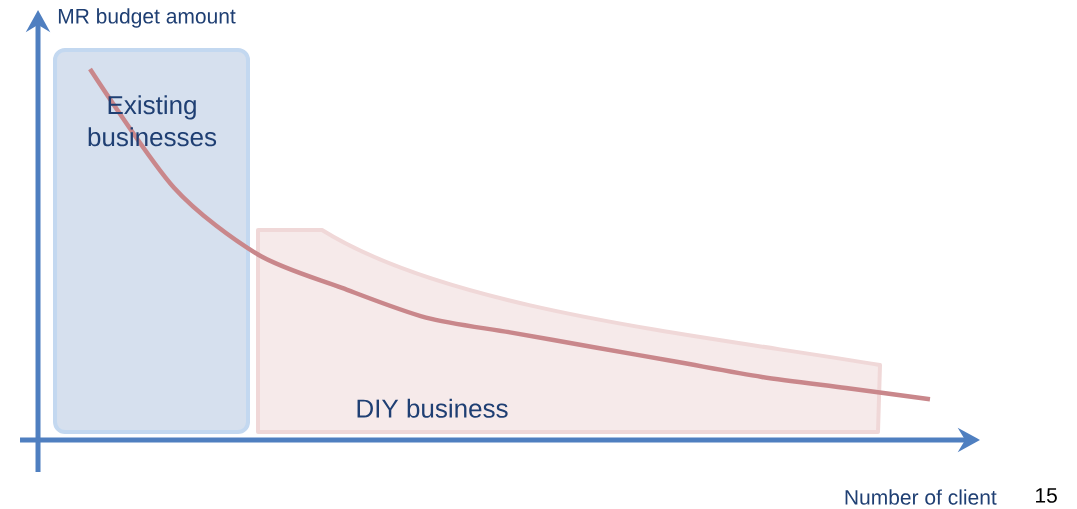  Describe the element at coordinates (1046, 495) in the screenshot. I see `text: 15` at that location.